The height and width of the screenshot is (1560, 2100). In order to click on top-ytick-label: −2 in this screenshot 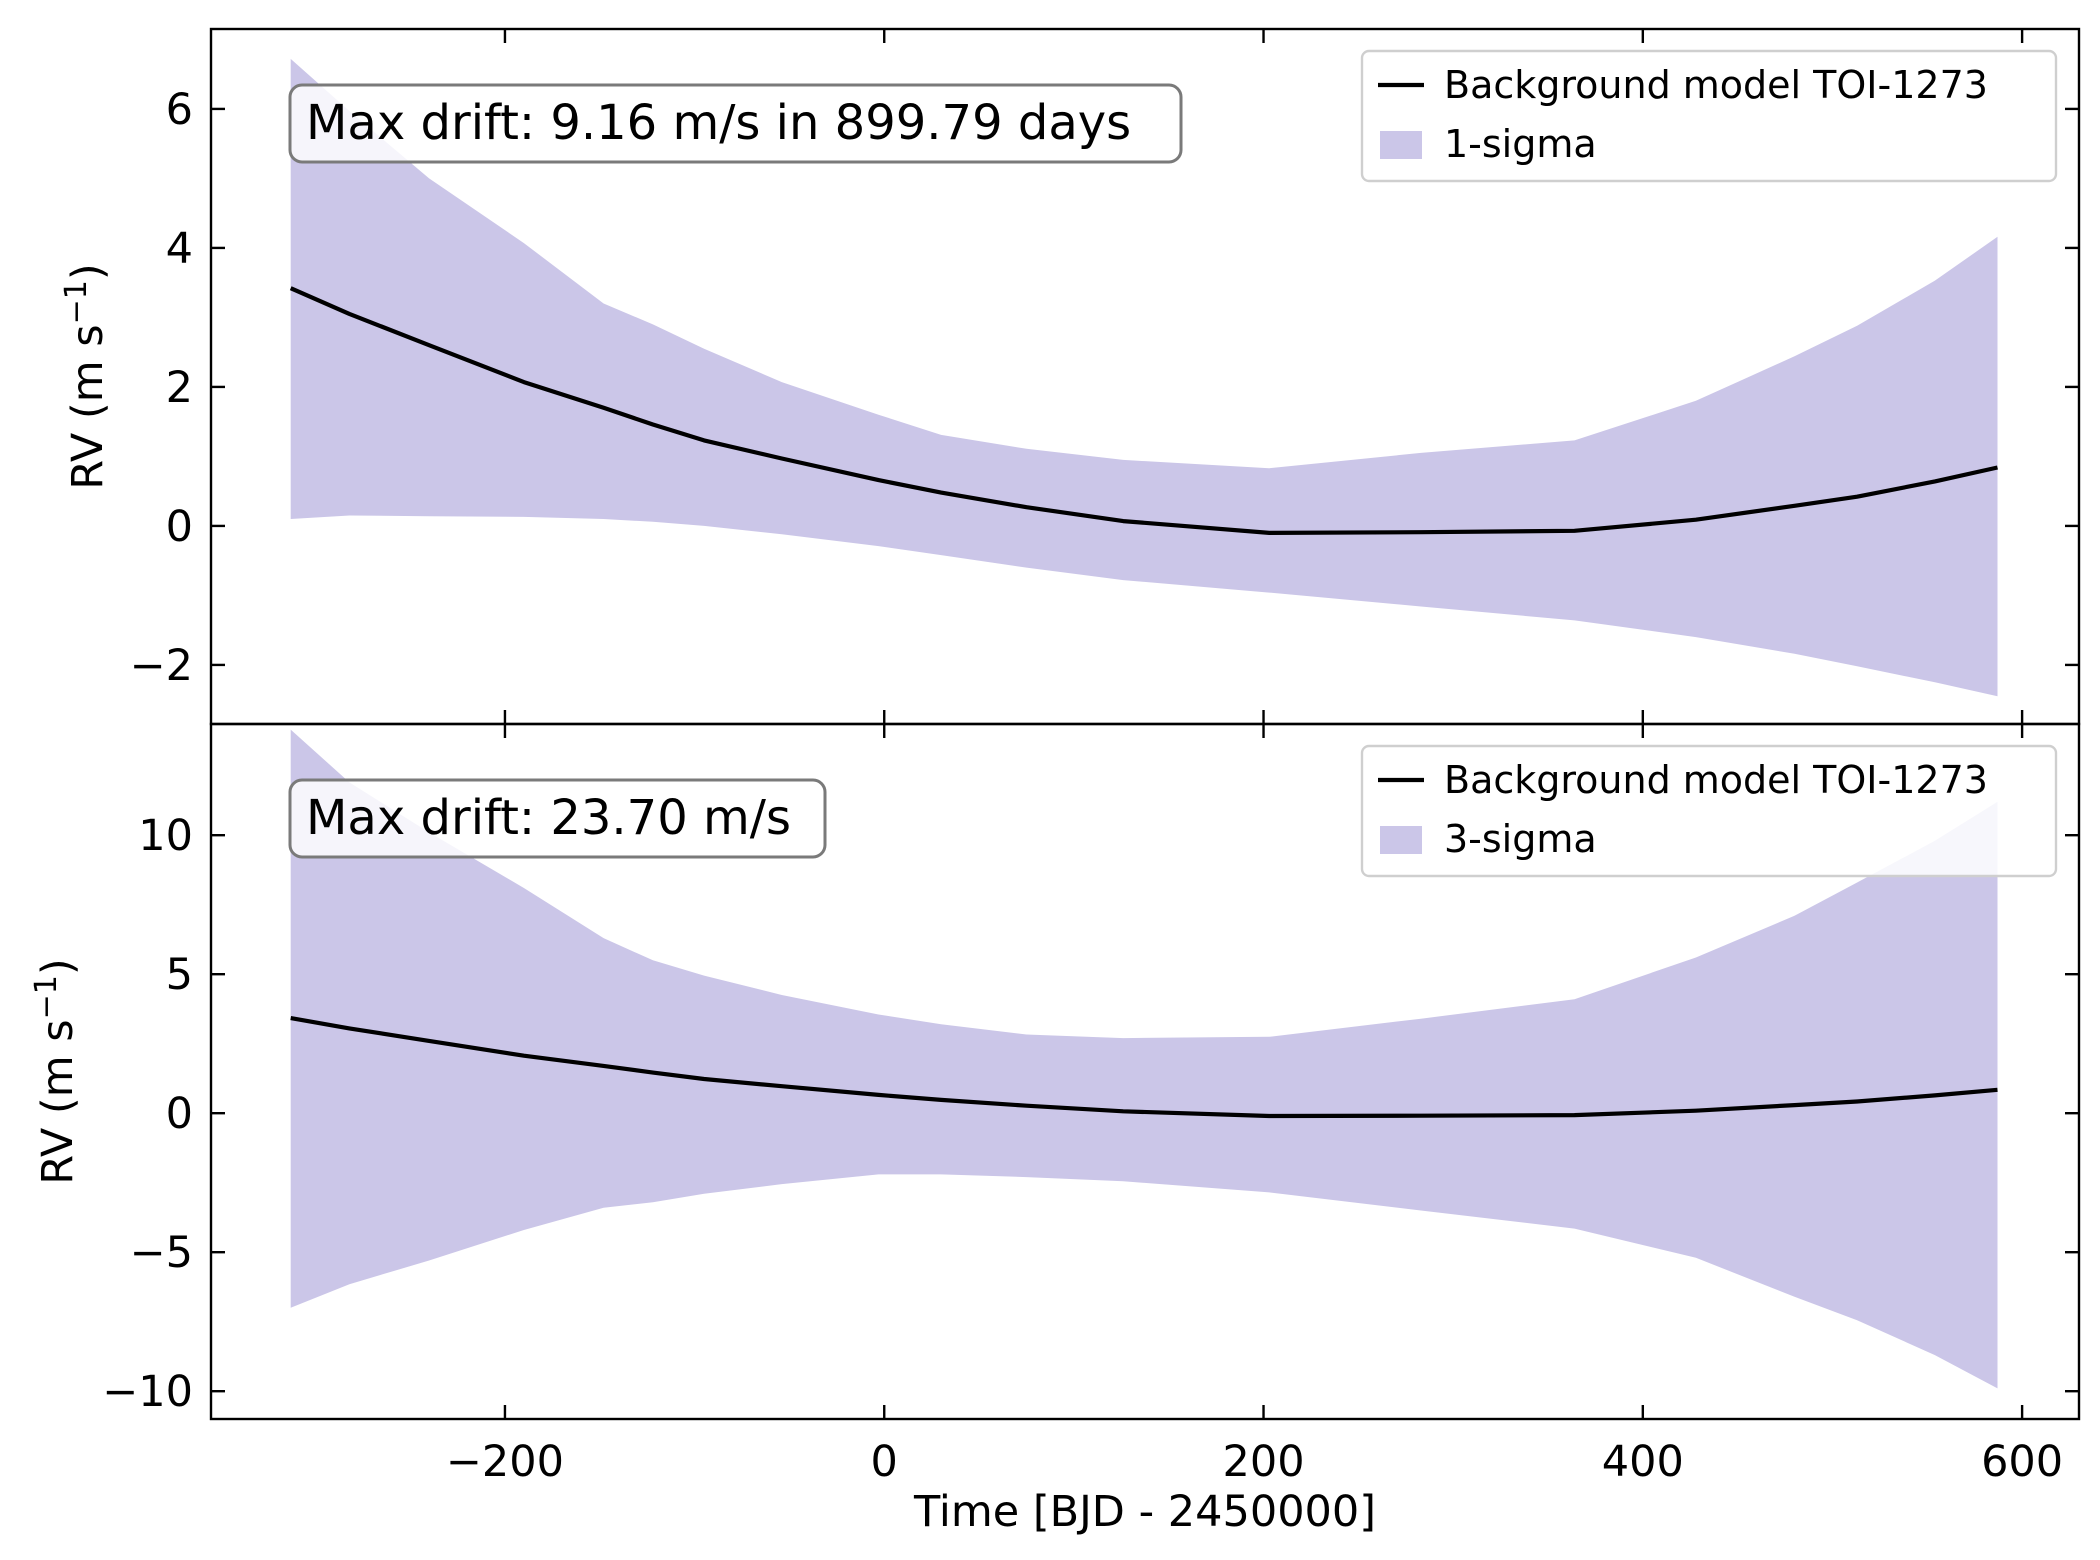, I will do `click(161, 666)`.